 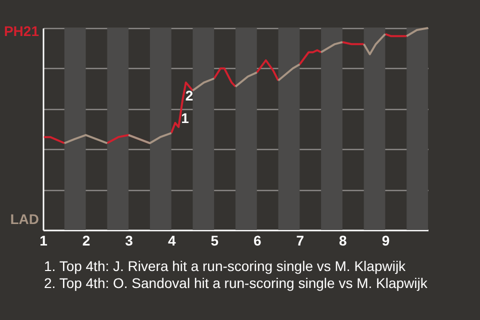 What do you see at coordinates (214, 240) in the screenshot?
I see `x-tick-label: 5` at bounding box center [214, 240].